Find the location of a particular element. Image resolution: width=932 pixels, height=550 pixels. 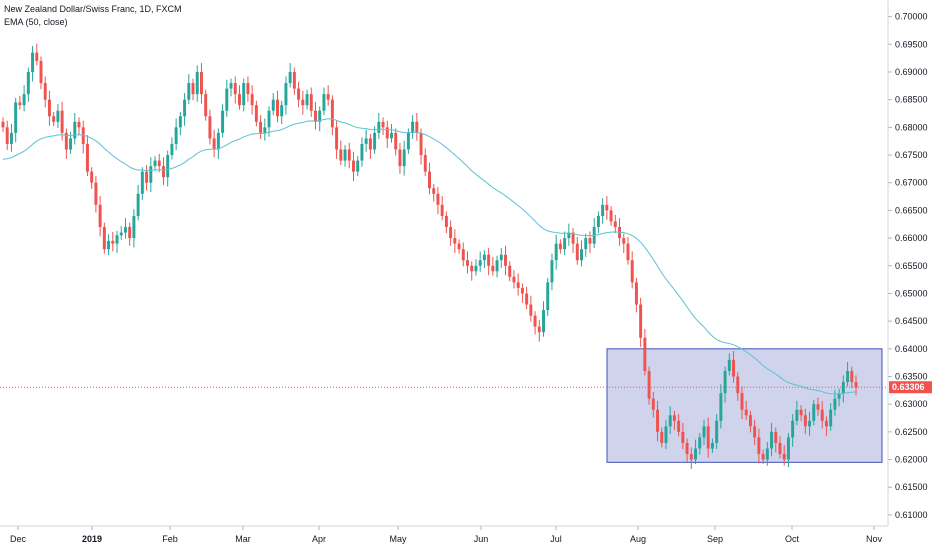

y-tick-label: 0.66500 is located at coordinates (911, 210).